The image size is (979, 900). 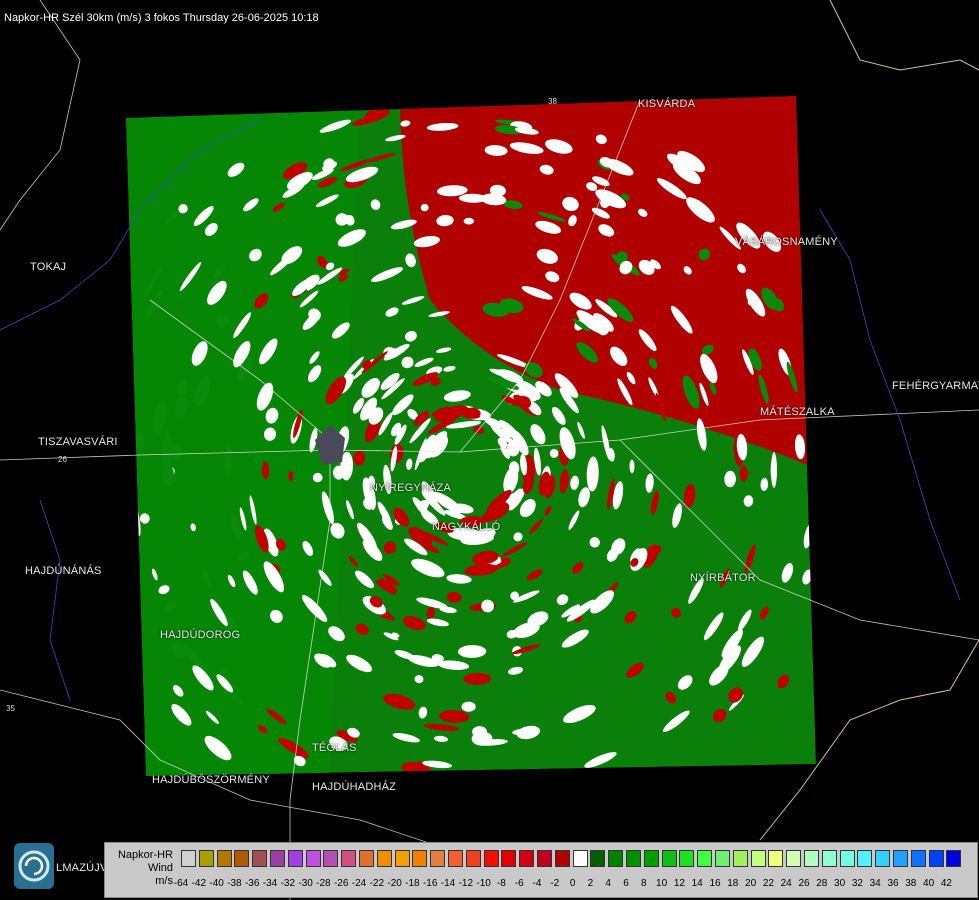 What do you see at coordinates (483, 883) in the screenshot?
I see `legend-tick-label: -10` at bounding box center [483, 883].